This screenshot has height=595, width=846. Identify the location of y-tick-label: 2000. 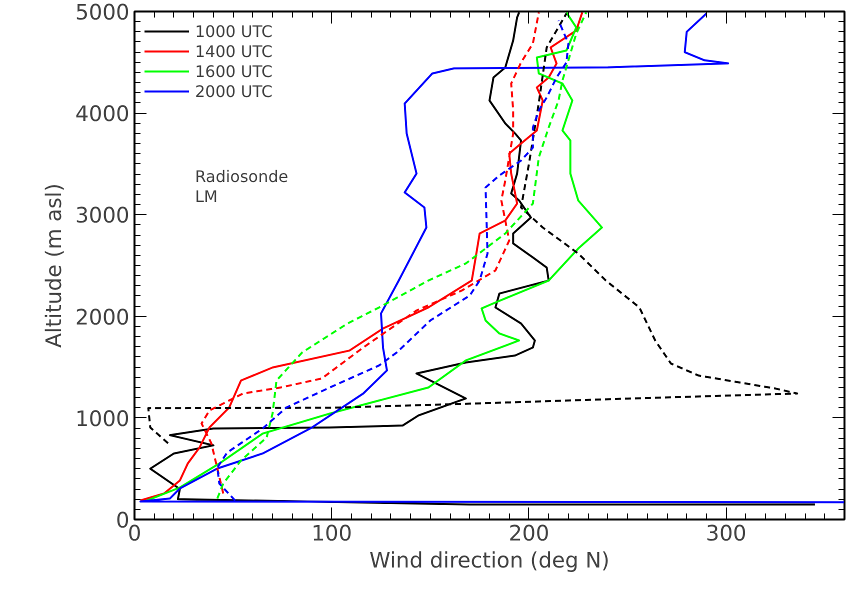
(102, 317).